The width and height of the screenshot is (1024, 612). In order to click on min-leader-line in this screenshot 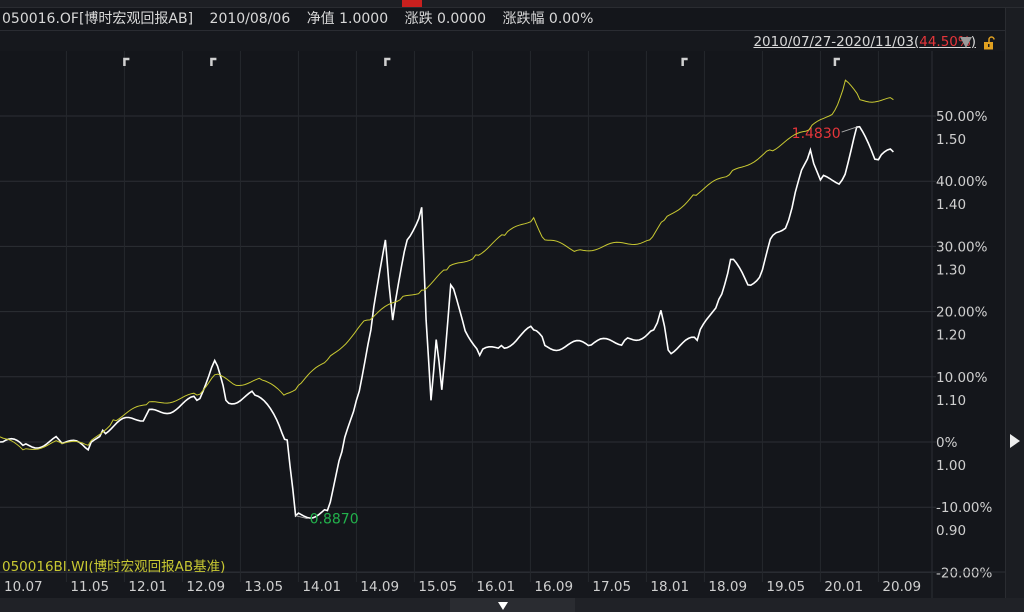, I will do `click(301, 517)`.